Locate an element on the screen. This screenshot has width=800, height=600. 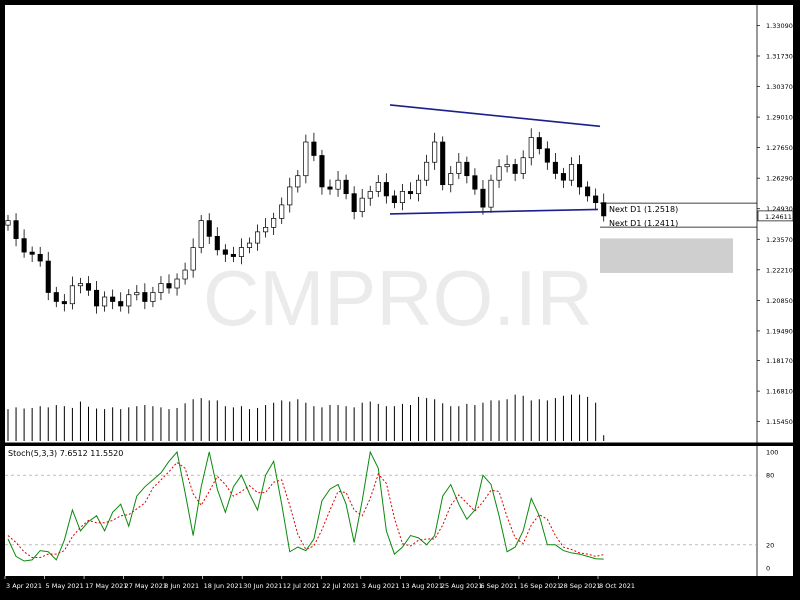
stoch-title: Stoch(5,3,3) 7.6512 11.5520 is located at coordinates (65, 453).